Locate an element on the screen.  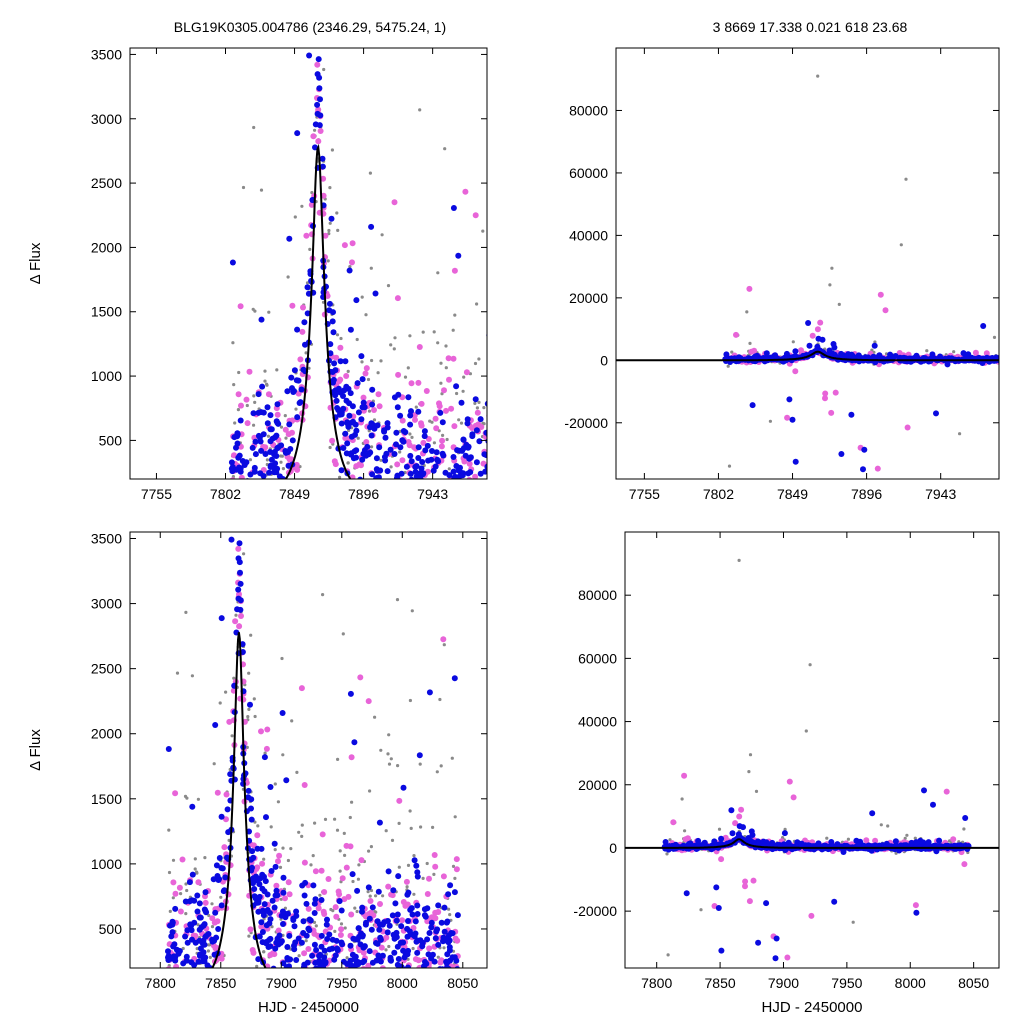
plot-area is located at coordinates (357, 269).